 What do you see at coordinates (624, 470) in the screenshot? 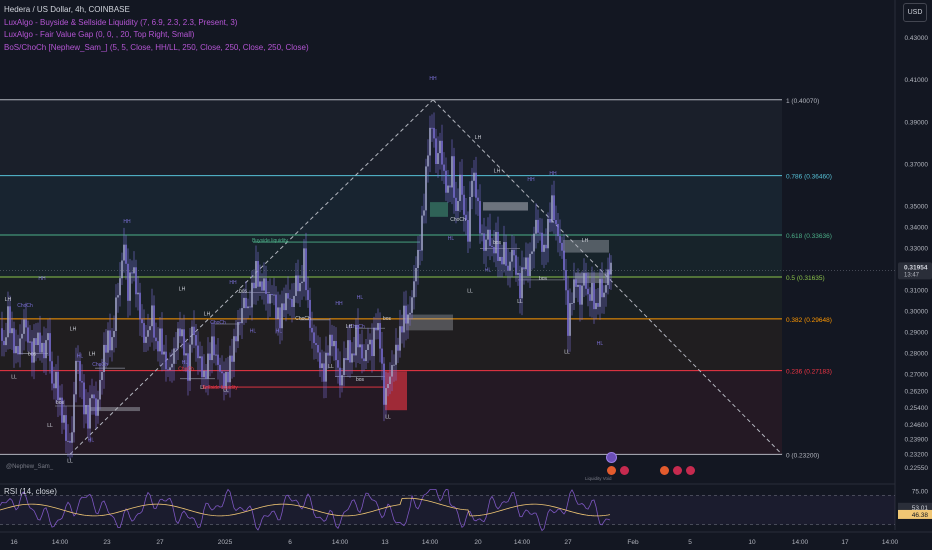
I see `flag-icon` at bounding box center [624, 470].